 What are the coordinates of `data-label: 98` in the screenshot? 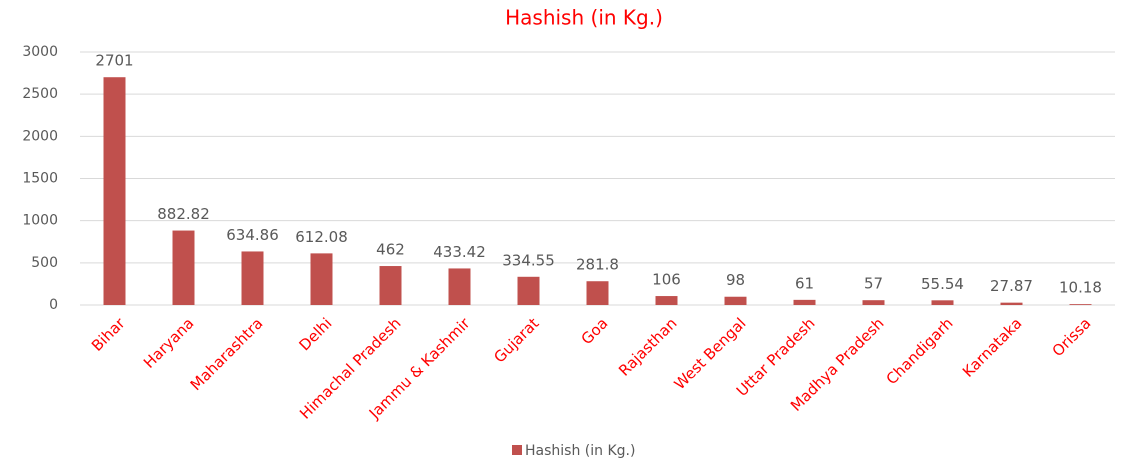 It's located at (735, 280).